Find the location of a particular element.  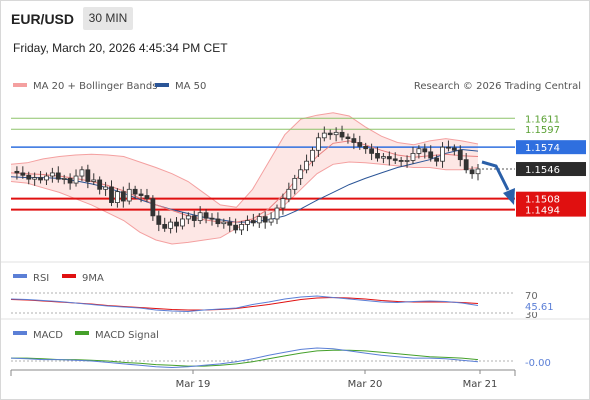

support-label-2: 1.1494 is located at coordinates (542, 211).